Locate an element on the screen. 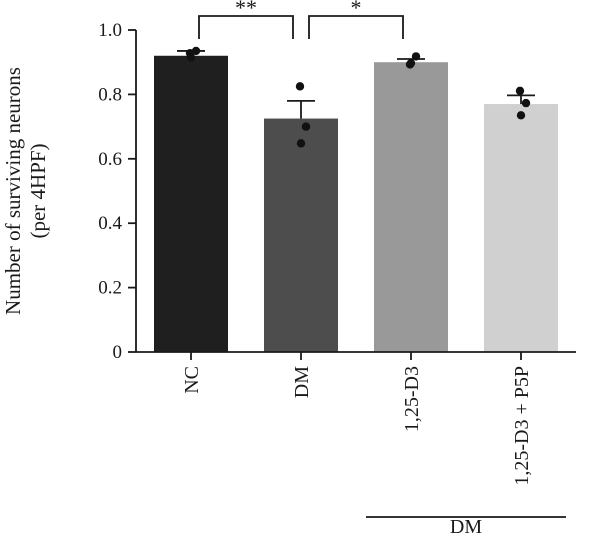  error-bars is located at coordinates (356, 84).